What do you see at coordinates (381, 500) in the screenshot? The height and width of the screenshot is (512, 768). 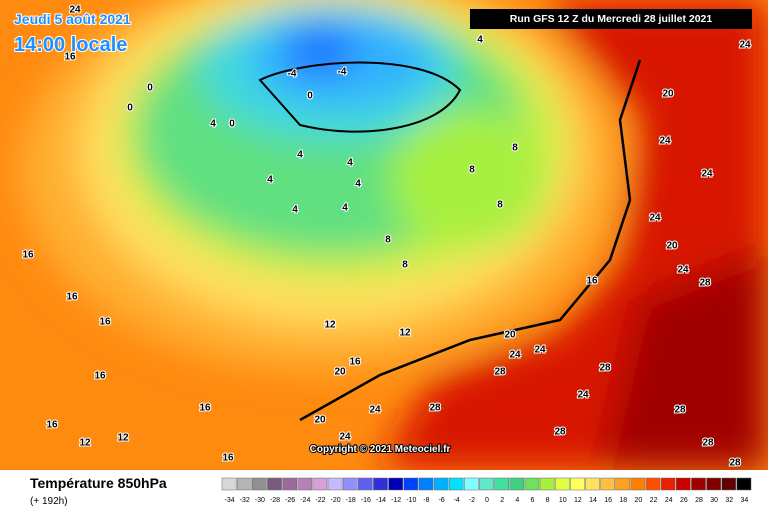 I see `scale-label: -14` at bounding box center [381, 500].